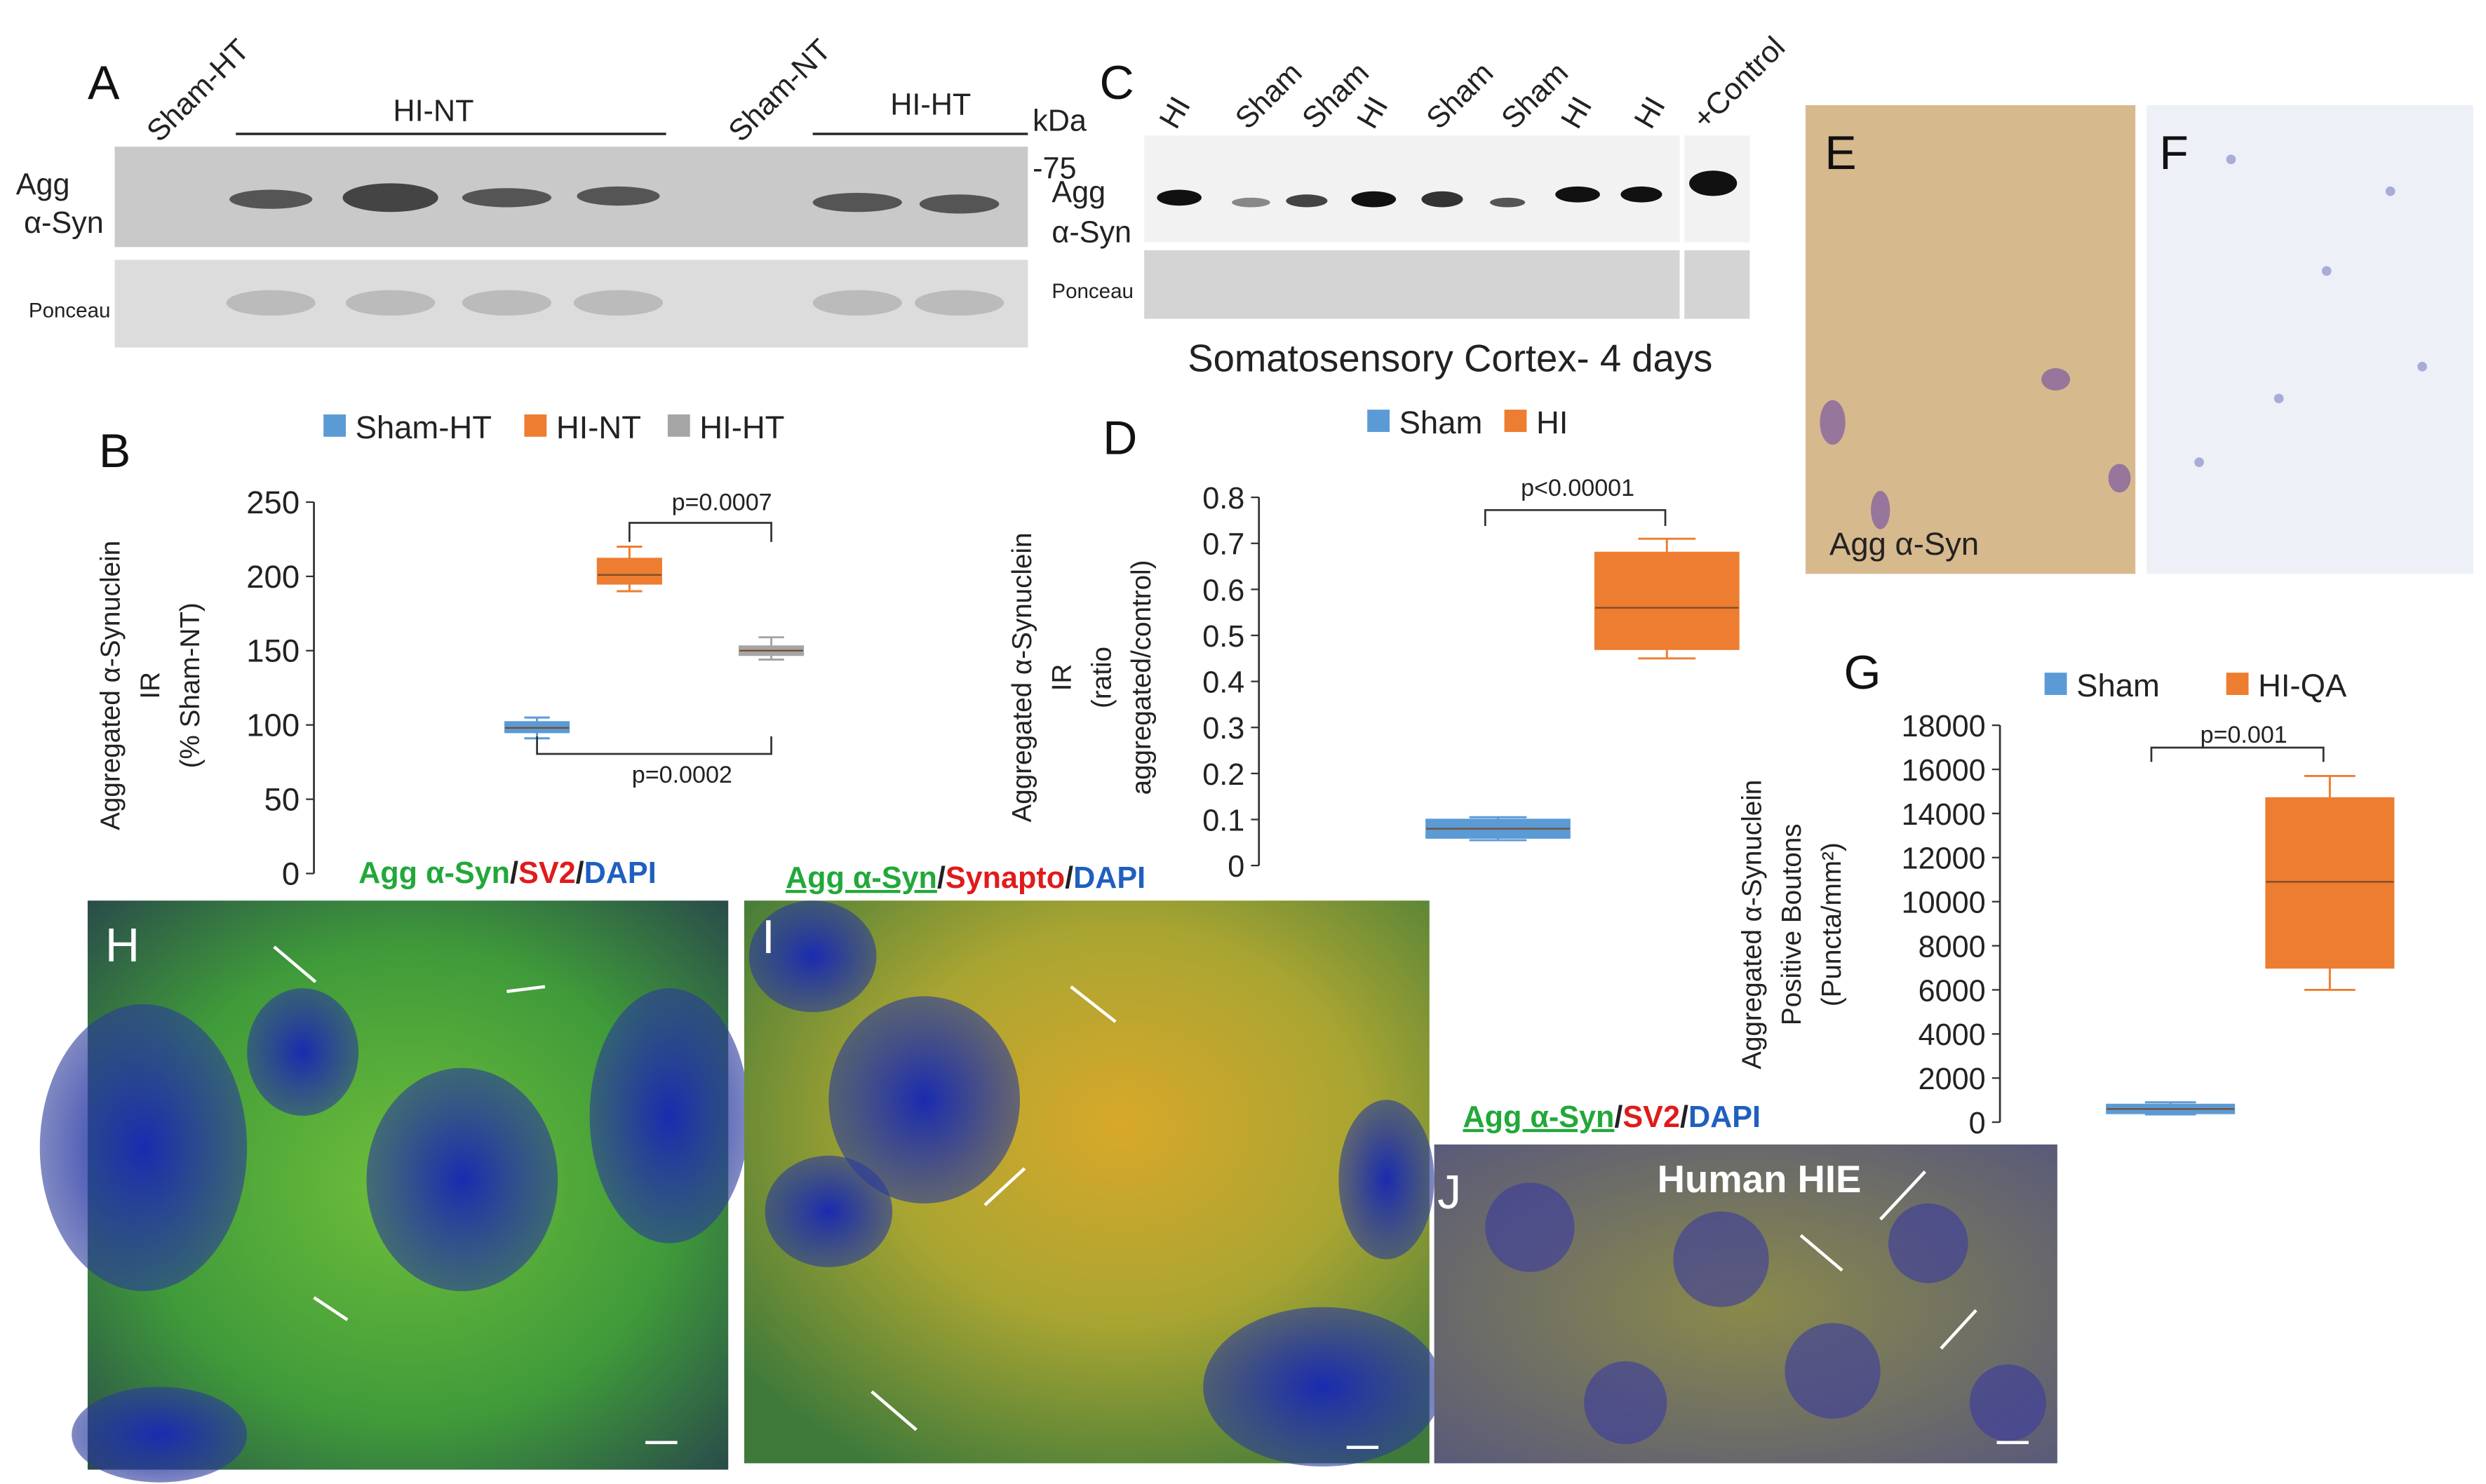  Describe the element at coordinates (1223, 683) in the screenshot. I see `y-tick-label: 0.4` at that location.